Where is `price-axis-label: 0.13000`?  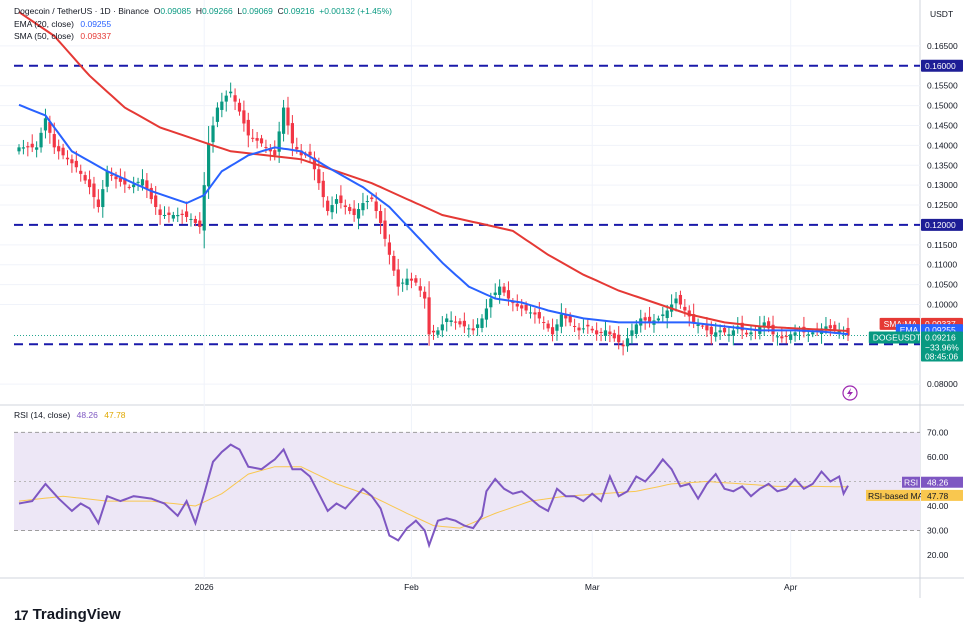
price-axis-label: 0.13000 is located at coordinates (942, 185).